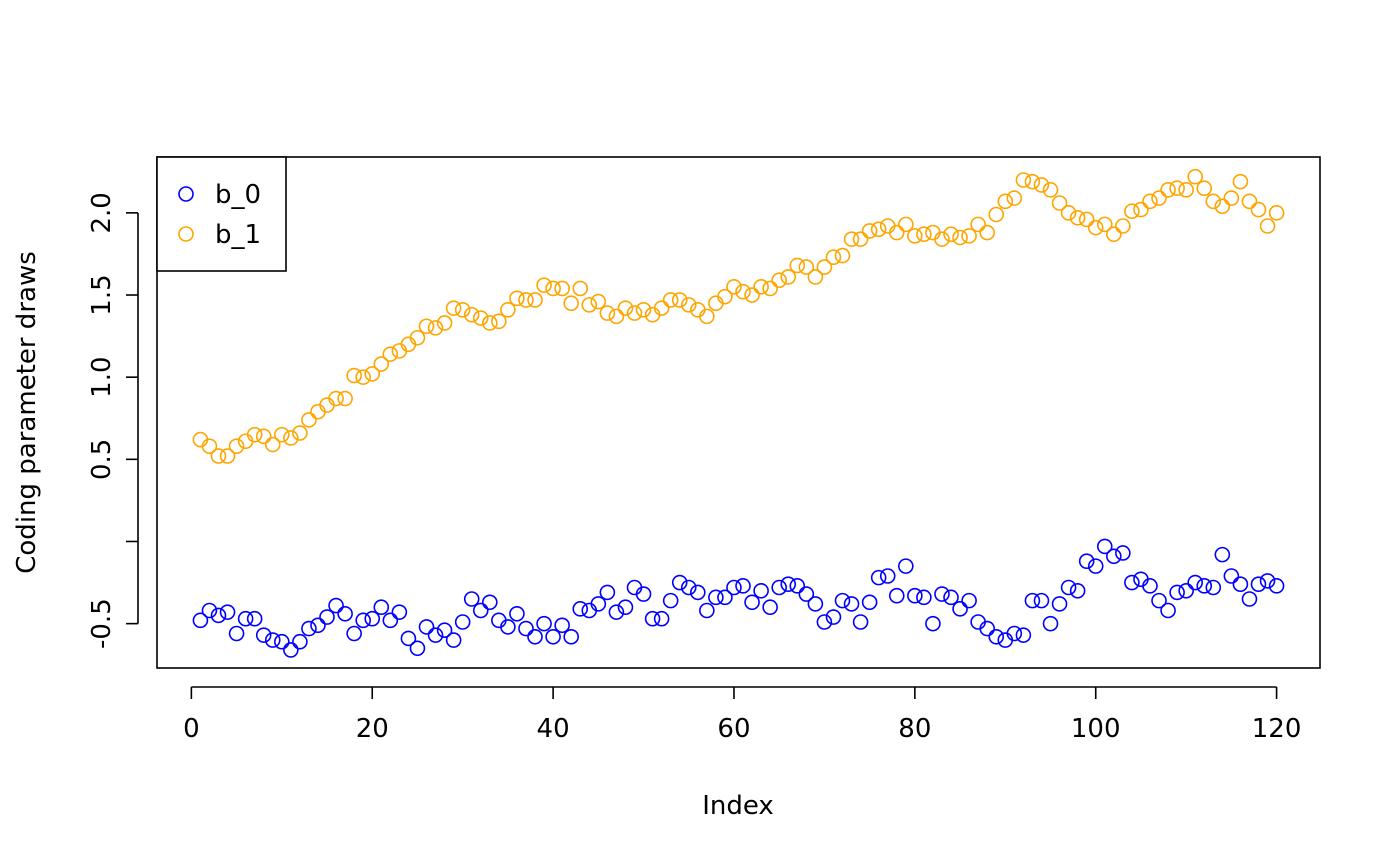  Describe the element at coordinates (553, 729) in the screenshot. I see `x-tick-label: 40` at that location.